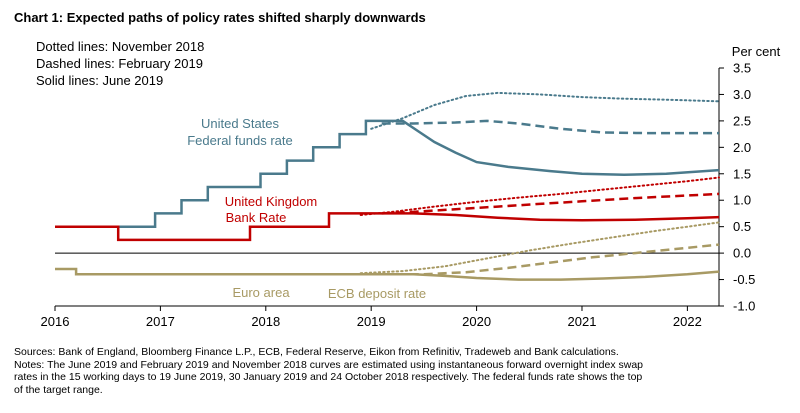  Describe the element at coordinates (742, 68) in the screenshot. I see `y-tick-label: 3.5` at that location.